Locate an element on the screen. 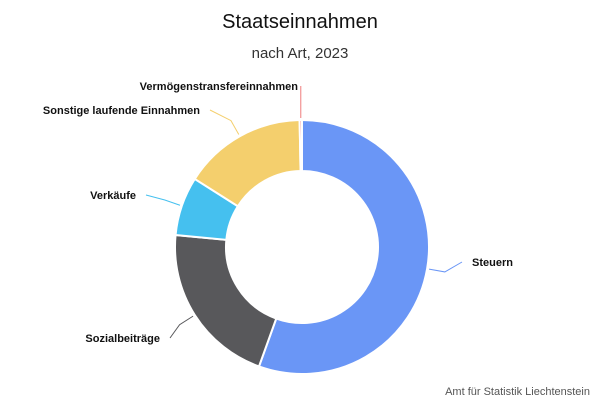 The height and width of the screenshot is (400, 600). label-vermogenstransfereinnahmen: Vermögenstransfereinnahmen is located at coordinates (219, 87).